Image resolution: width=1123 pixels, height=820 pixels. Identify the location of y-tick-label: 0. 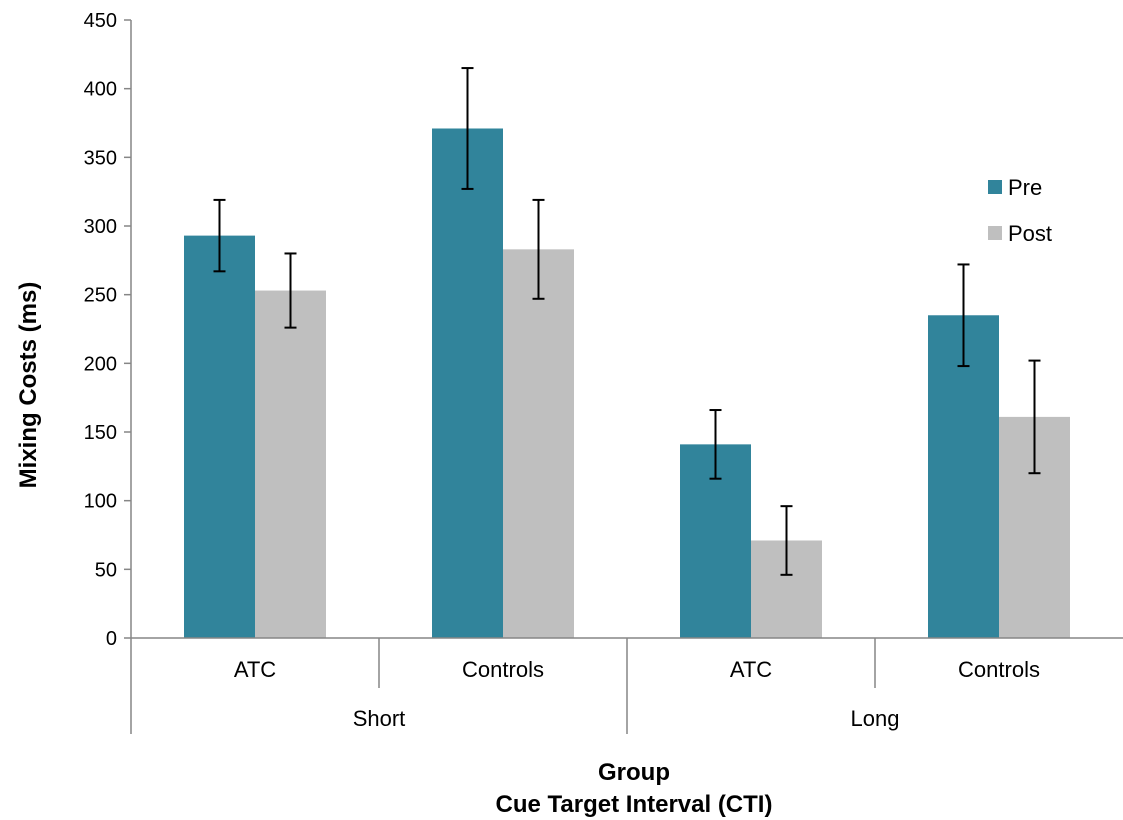
(111, 639).